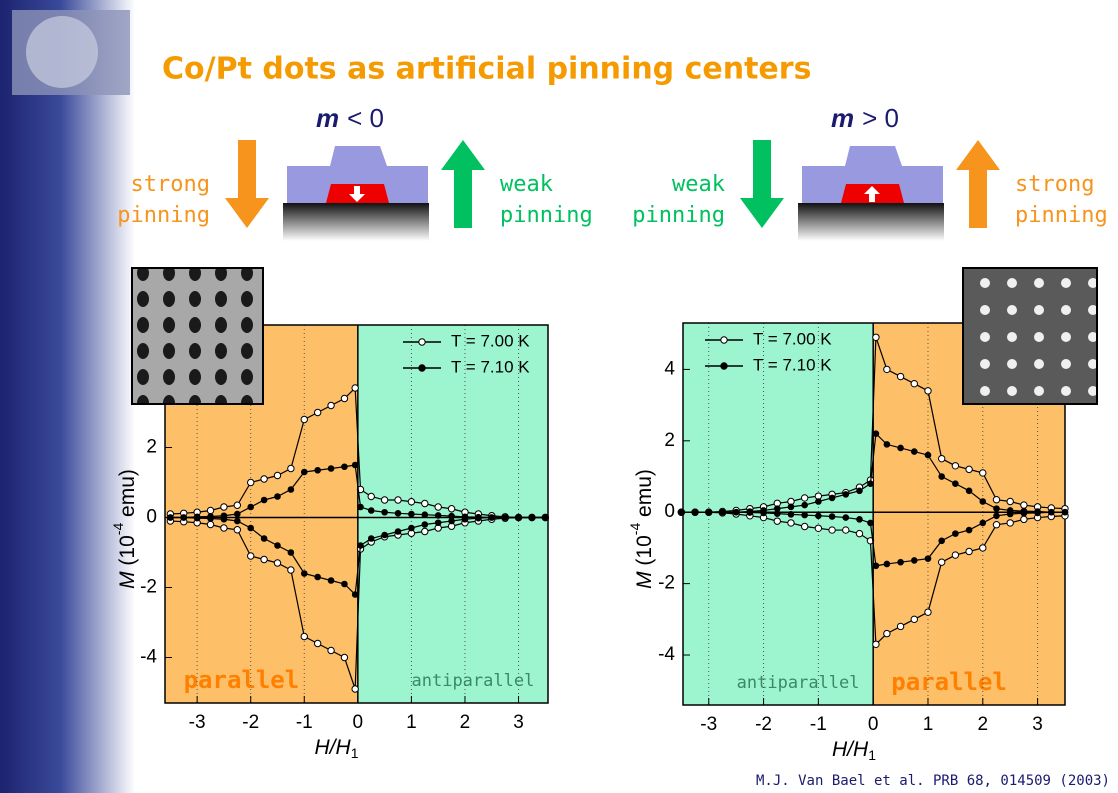 This screenshot has height=793, width=1118. Describe the element at coordinates (365, 118) in the screenshot. I see `moment-relation: < 0` at that location.